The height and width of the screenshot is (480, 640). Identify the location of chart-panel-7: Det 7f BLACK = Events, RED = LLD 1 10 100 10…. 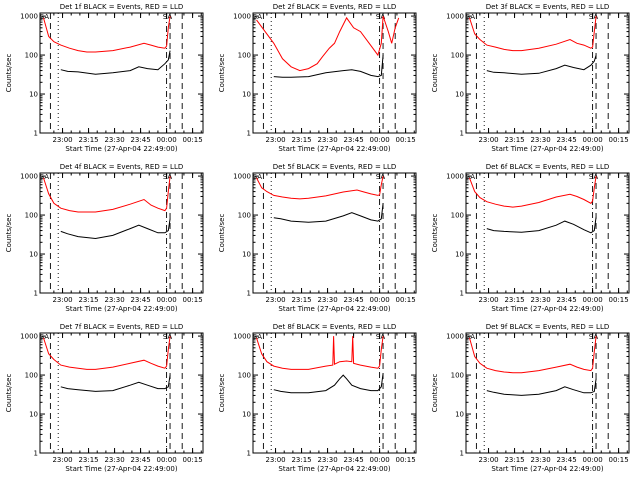
(104, 398).